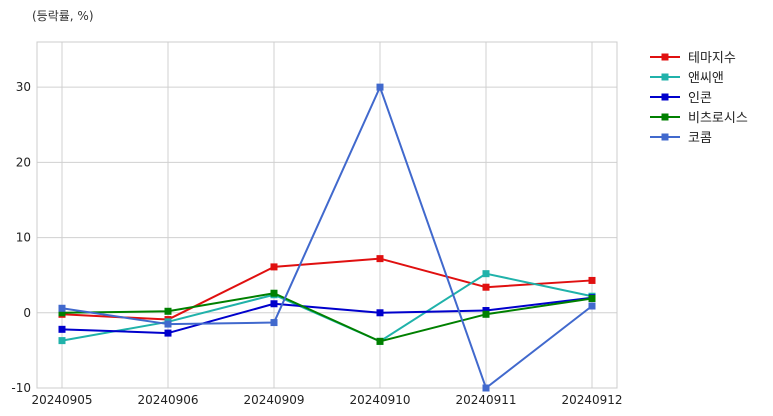 The image size is (773, 416). I want to click on x-tick-label: 20240906, so click(167, 400).